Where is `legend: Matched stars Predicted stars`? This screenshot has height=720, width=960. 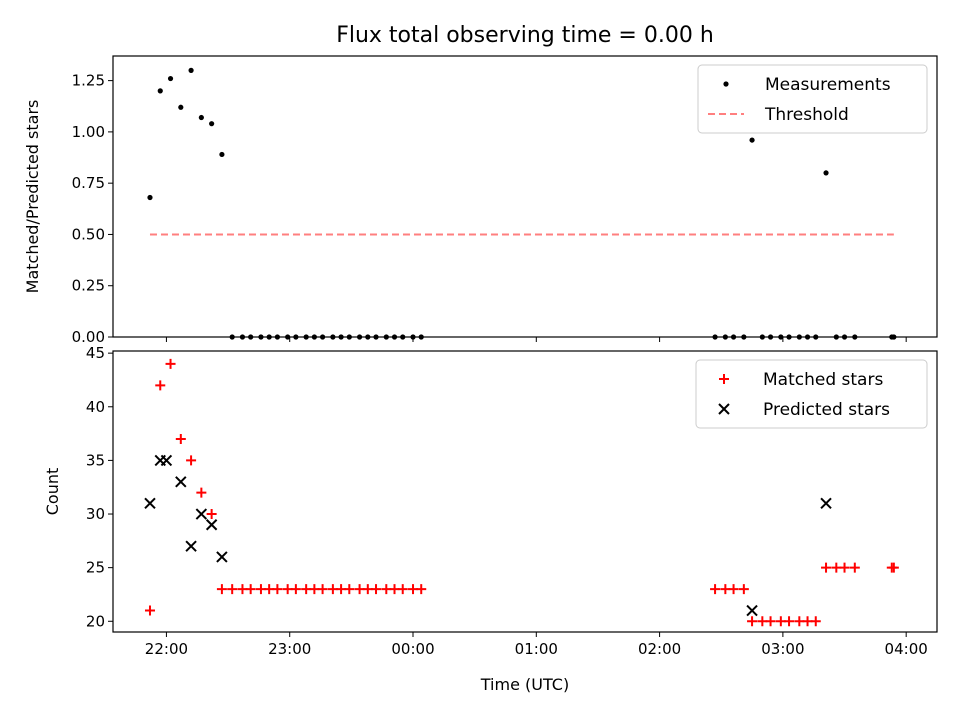
legend: Matched stars Predicted stars is located at coordinates (811, 394).